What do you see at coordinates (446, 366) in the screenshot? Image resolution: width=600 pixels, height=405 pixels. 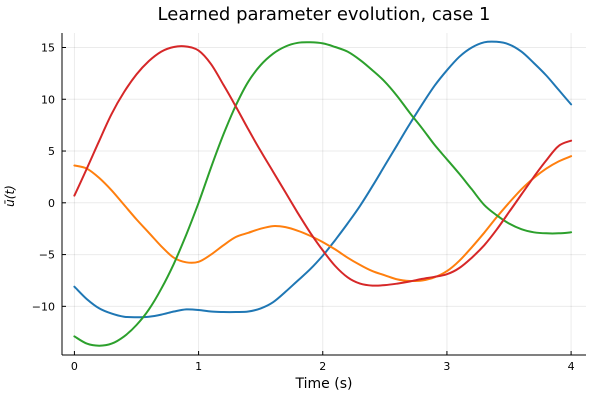 I see `x-tick-label: 3` at bounding box center [446, 366].